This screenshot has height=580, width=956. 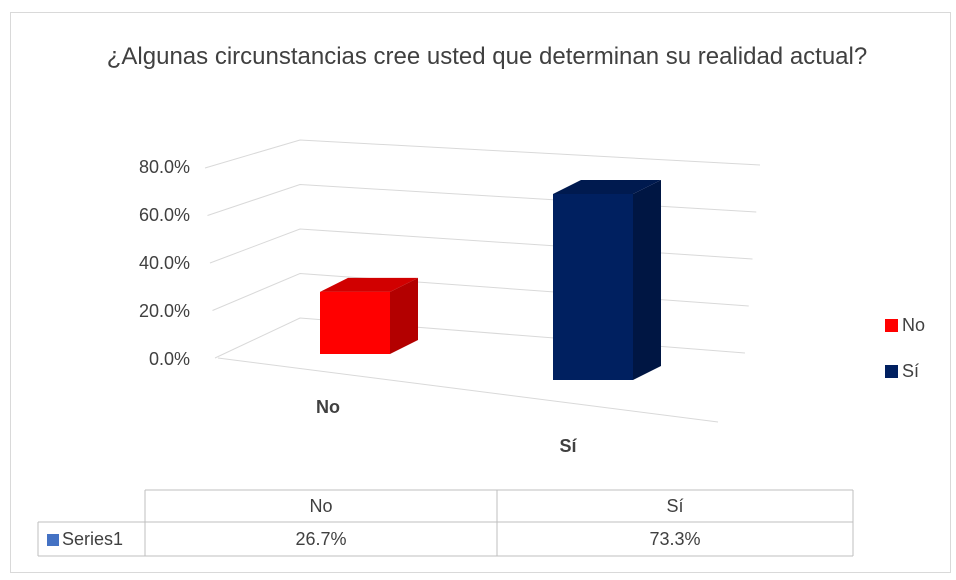 What do you see at coordinates (328, 407) in the screenshot?
I see `x-tick-label: No` at bounding box center [328, 407].